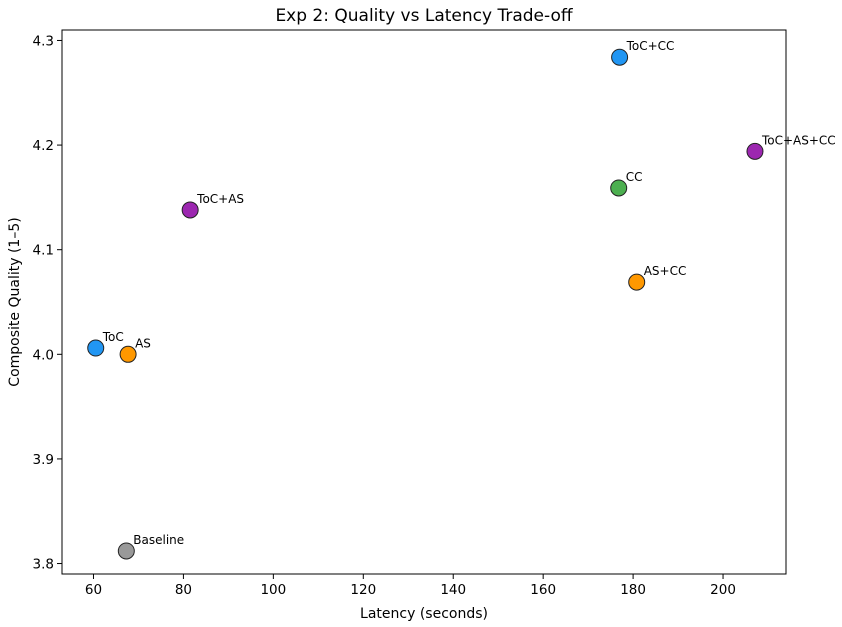  I want to click on x-tick-label: 200, so click(723, 590).